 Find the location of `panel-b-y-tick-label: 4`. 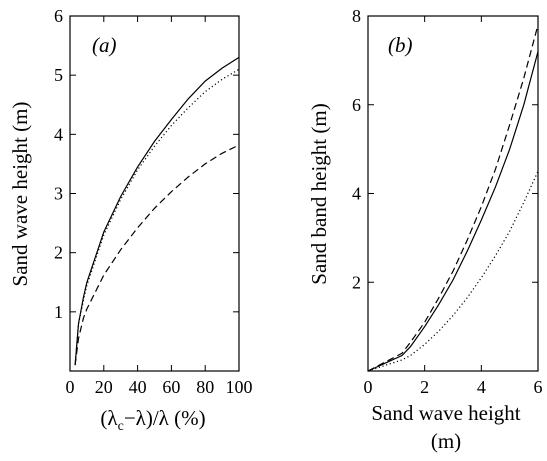

panel-b-y-tick-label: 4 is located at coordinates (356, 194).